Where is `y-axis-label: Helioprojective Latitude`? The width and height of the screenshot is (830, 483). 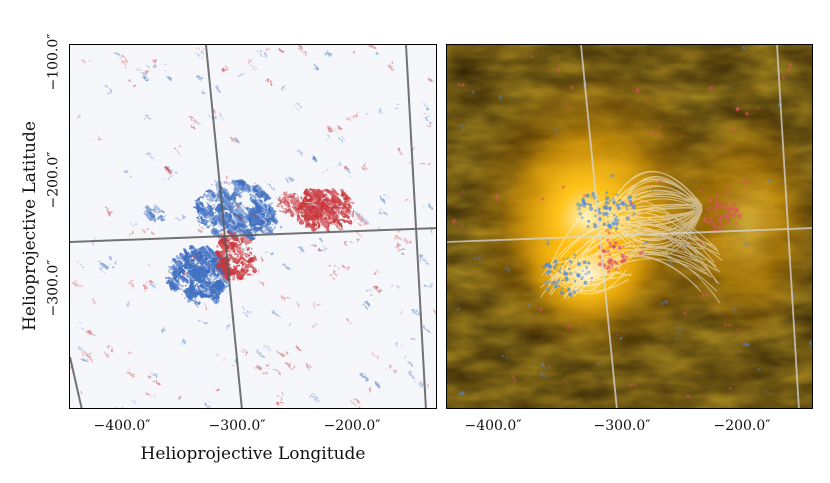
y-axis-label: Helioprojective Latitude is located at coordinates (30, 226).